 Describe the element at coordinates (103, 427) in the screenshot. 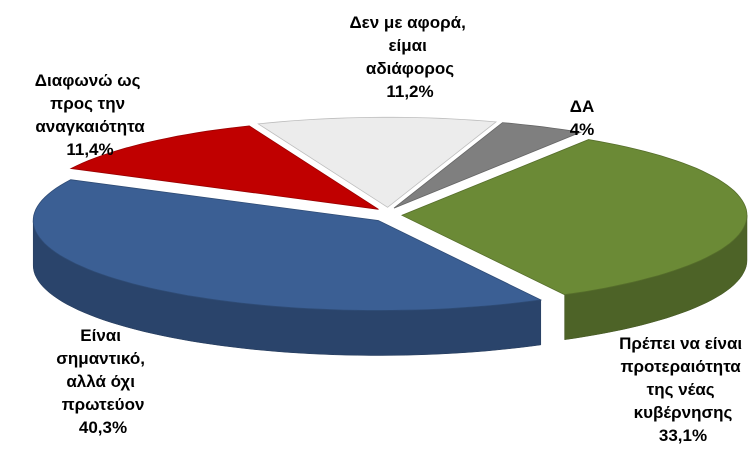

I see `value-label: 40,3%` at that location.